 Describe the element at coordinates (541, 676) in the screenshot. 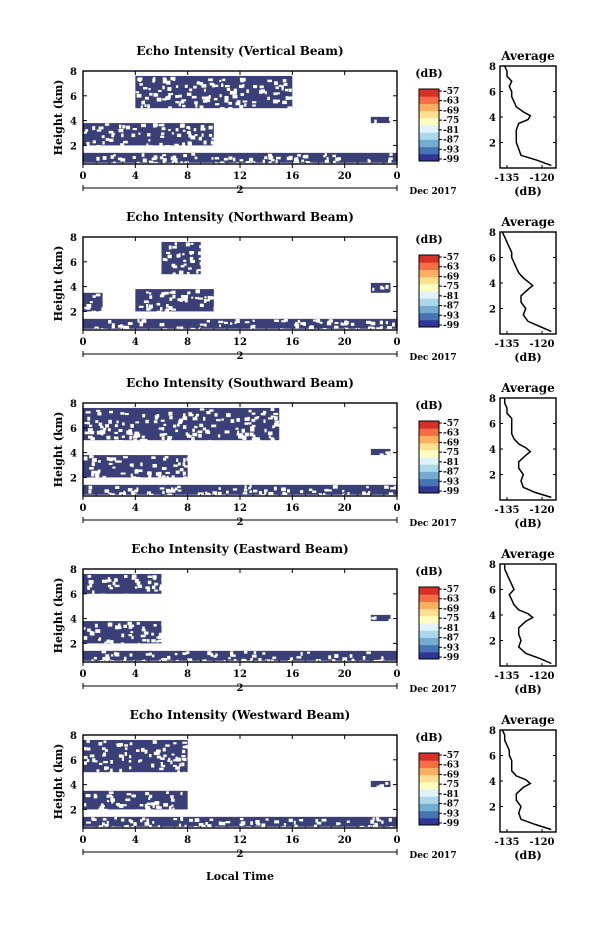

I see `avg-x-tick-label: -120` at that location.